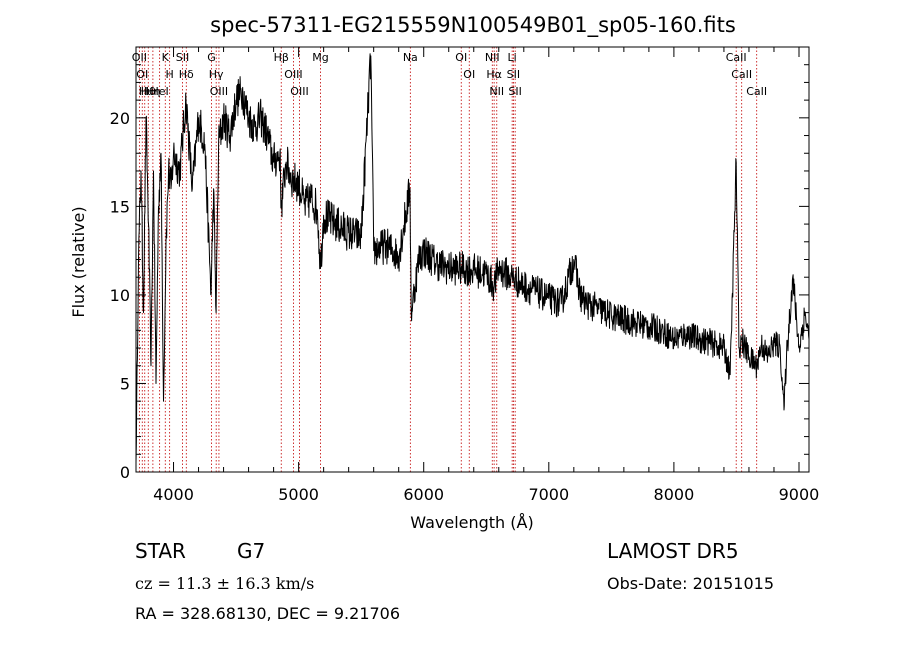 Image resolution: width=900 pixels, height=649 pixels. I want to click on y-tick-label-10: 10, so click(120, 295).